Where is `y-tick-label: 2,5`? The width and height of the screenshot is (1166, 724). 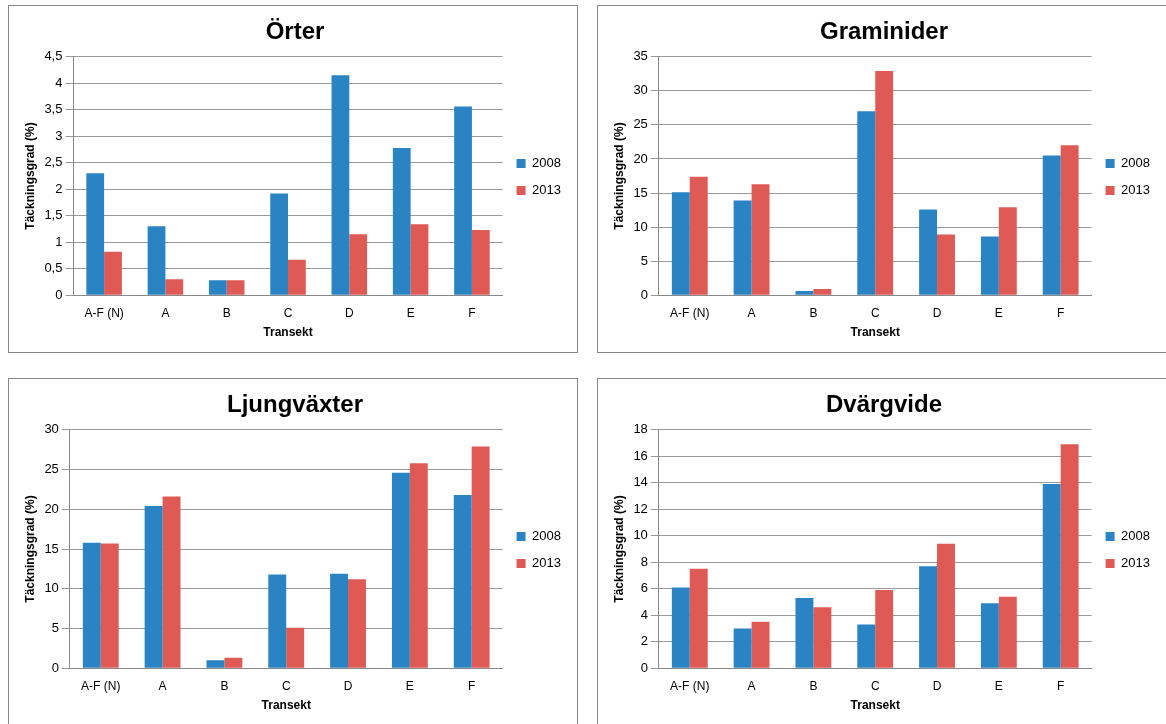
y-tick-label: 2,5 is located at coordinates (53, 162).